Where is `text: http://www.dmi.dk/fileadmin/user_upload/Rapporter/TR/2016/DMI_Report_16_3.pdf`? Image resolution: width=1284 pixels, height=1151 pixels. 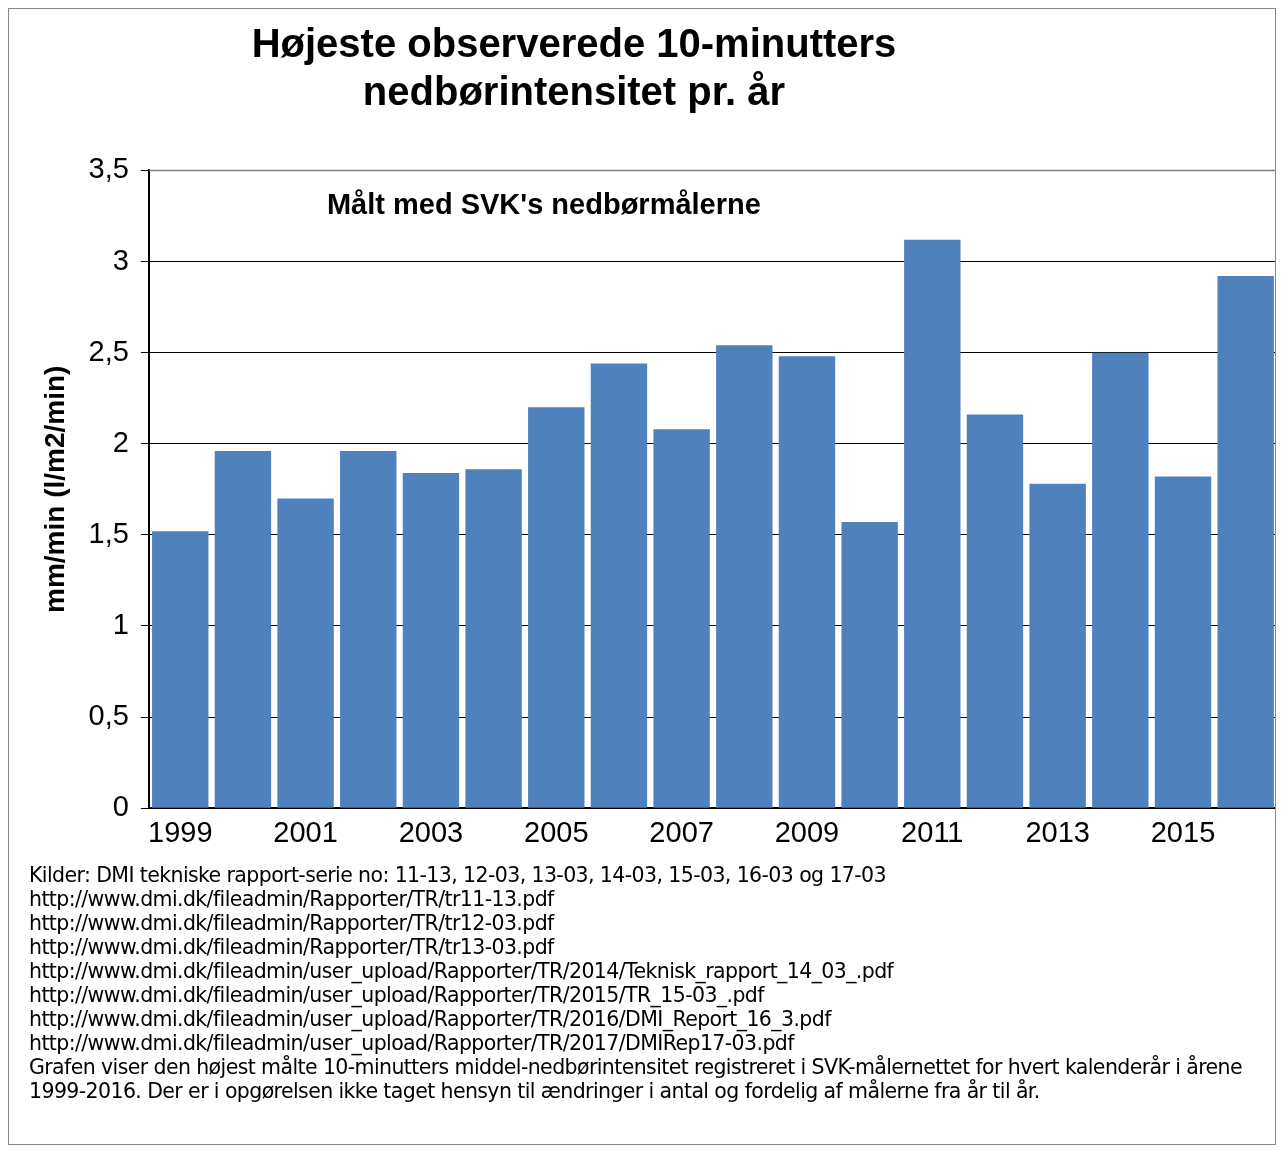
text: http://www.dmi.dk/fileadmin/user_upload/Rapporter/TR/2016/DMI_Report_16_3.pdf is located at coordinates (431, 1019).